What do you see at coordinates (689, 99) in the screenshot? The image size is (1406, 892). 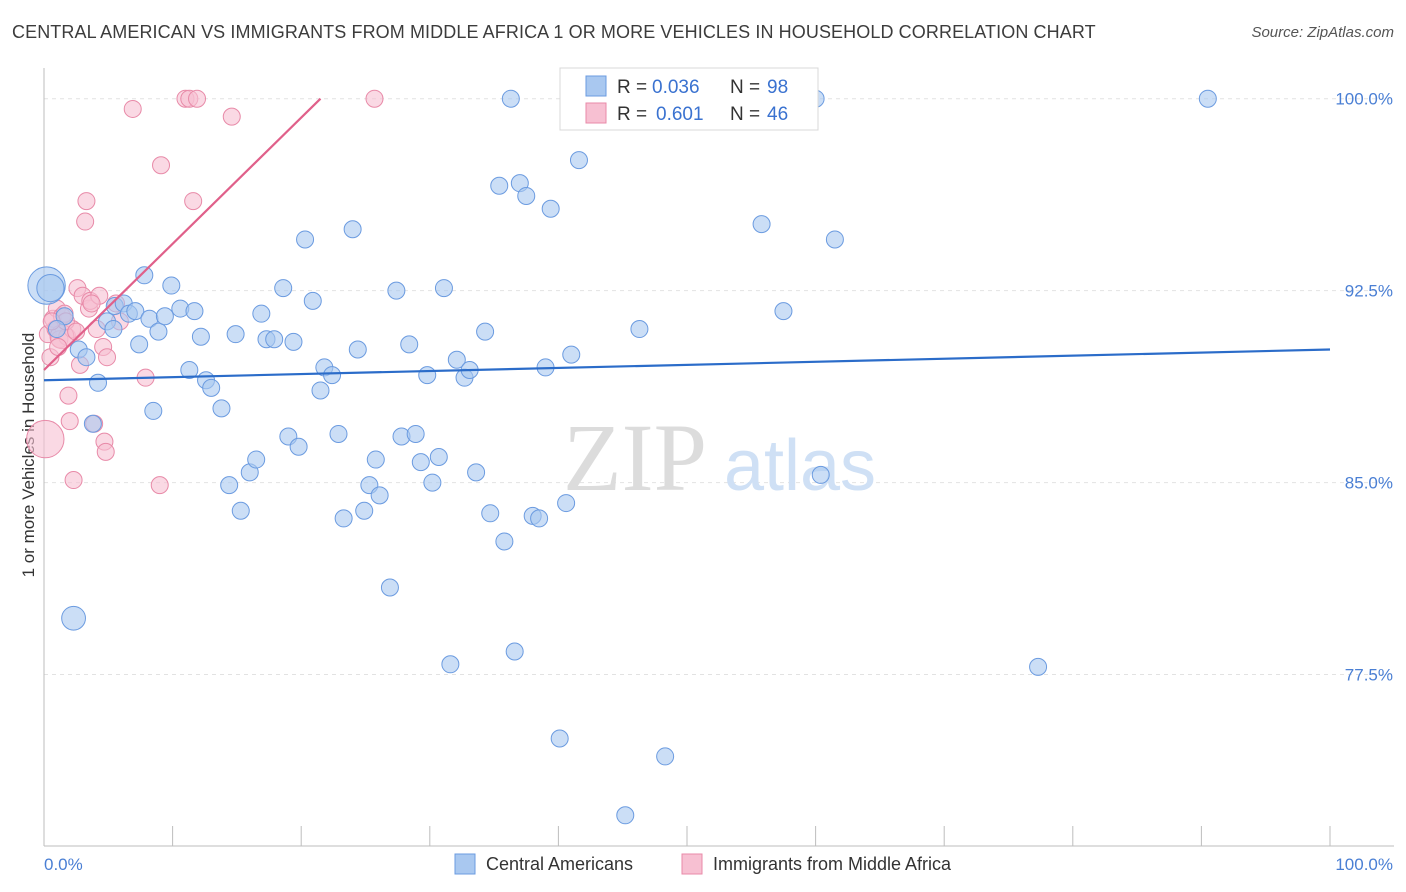 I see `correlation-legend: R = 0.036 N = 98 R = 0.601 N = 46` at bounding box center [689, 99].